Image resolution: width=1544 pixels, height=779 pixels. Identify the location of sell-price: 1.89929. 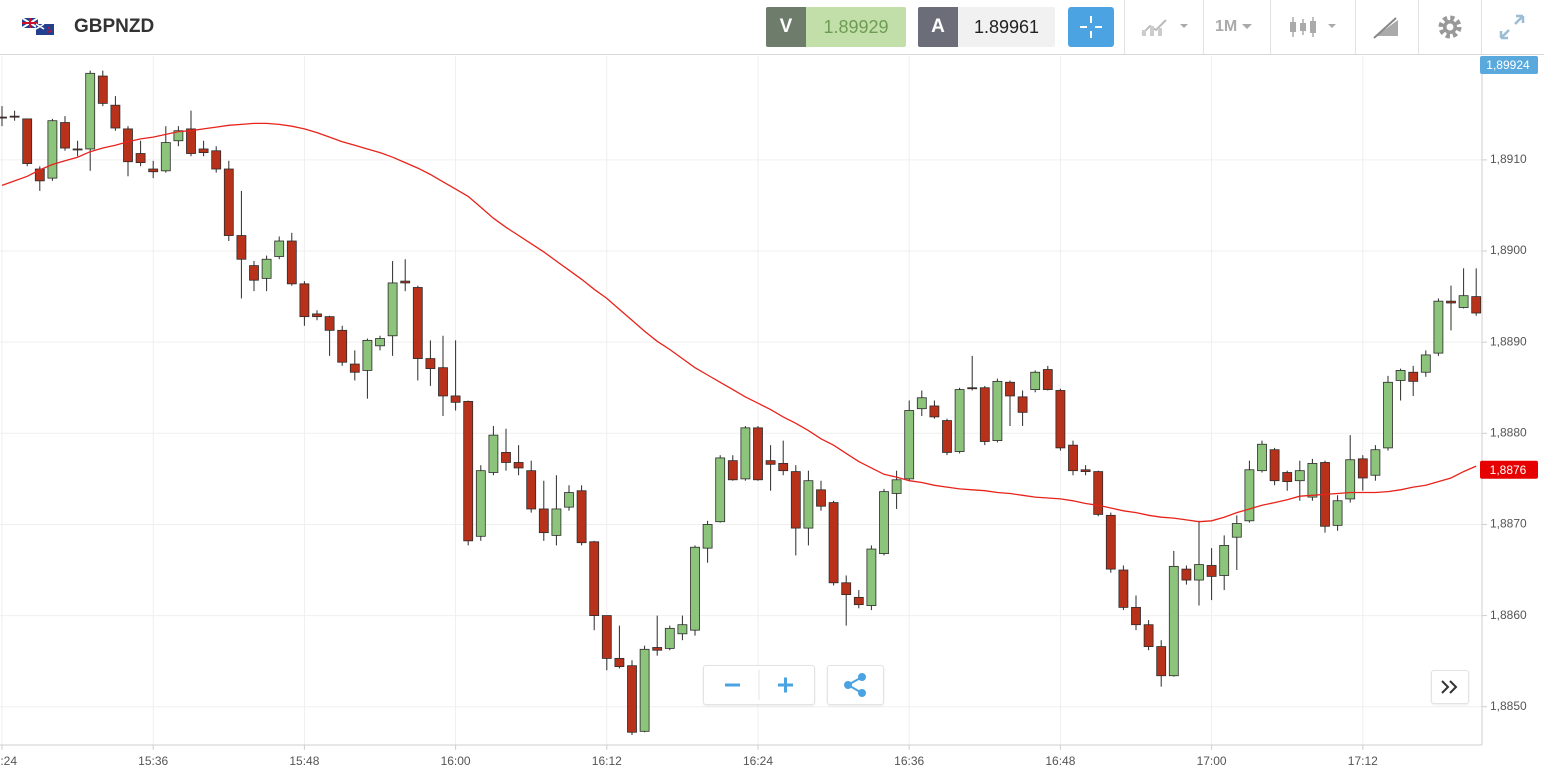
(856, 27).